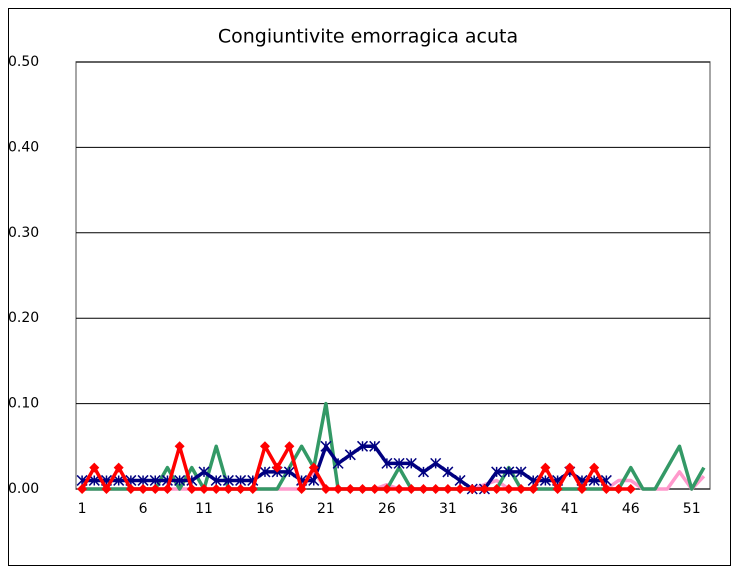 Image resolution: width=732 pixels, height=567 pixels. Describe the element at coordinates (692, 509) in the screenshot. I see `x-tick-label: 51` at that location.